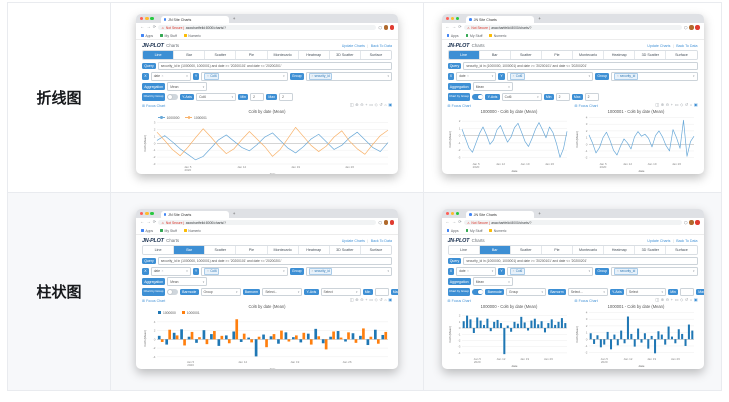  What do you see at coordinates (162, 271) in the screenshot?
I see `clear-icon: ×` at bounding box center [162, 271].